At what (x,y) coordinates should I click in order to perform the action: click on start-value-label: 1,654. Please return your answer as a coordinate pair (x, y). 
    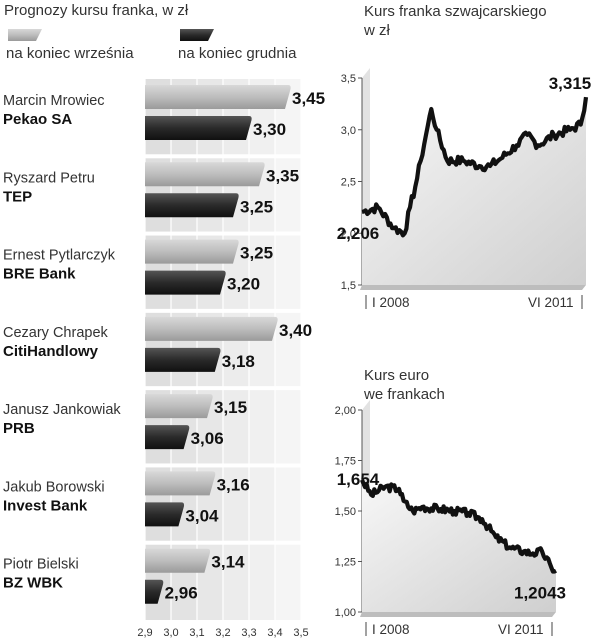
    Looking at the image, I should click on (358, 479).